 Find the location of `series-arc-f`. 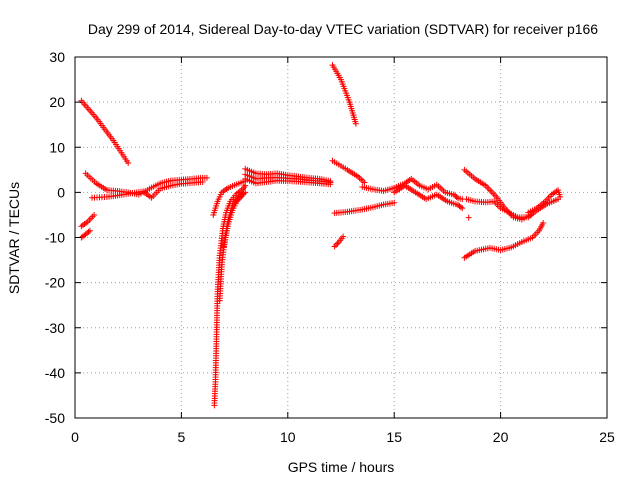

series-arc-f is located at coordinates (344, 94).